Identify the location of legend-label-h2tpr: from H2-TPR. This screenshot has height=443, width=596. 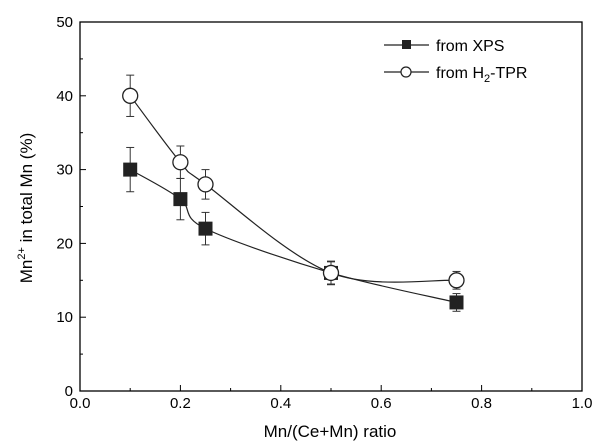
(481, 75).